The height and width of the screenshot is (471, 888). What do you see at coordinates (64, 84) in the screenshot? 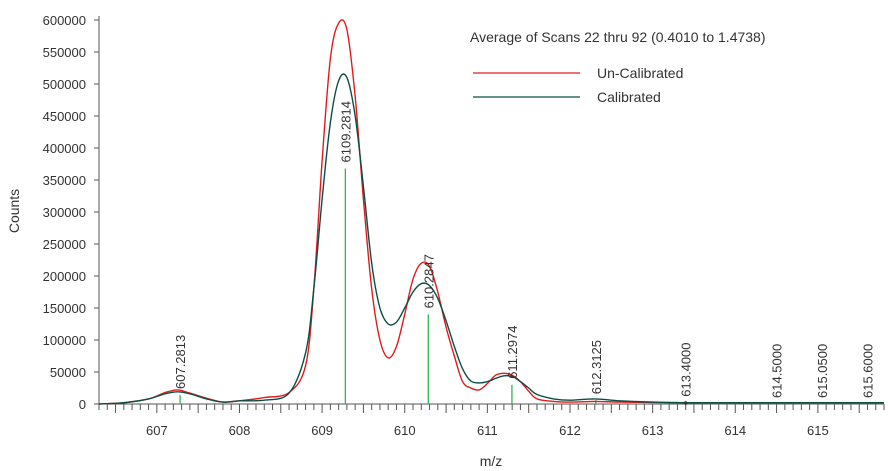
I see `y-tick-label: 500000` at bounding box center [64, 84].